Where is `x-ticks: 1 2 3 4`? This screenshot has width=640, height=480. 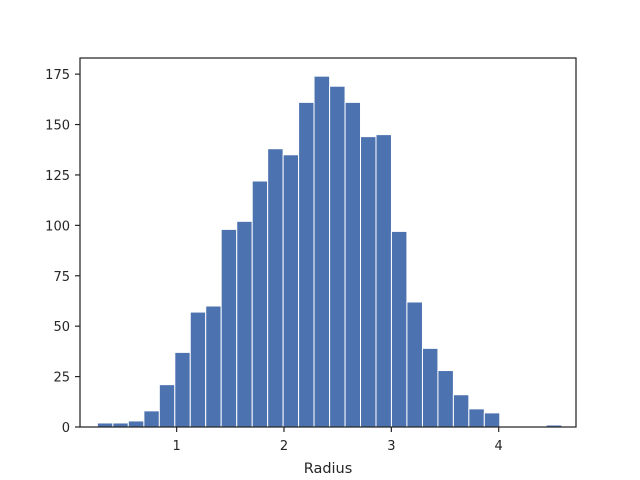
x-ticks: 1 2 3 4 is located at coordinates (337, 440).